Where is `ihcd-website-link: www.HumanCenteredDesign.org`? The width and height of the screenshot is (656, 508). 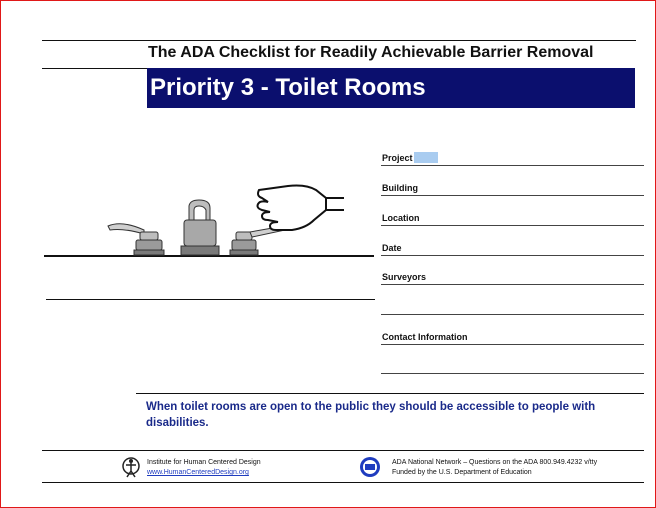 ihcd-website-link: www.HumanCenteredDesign.org is located at coordinates (198, 472).